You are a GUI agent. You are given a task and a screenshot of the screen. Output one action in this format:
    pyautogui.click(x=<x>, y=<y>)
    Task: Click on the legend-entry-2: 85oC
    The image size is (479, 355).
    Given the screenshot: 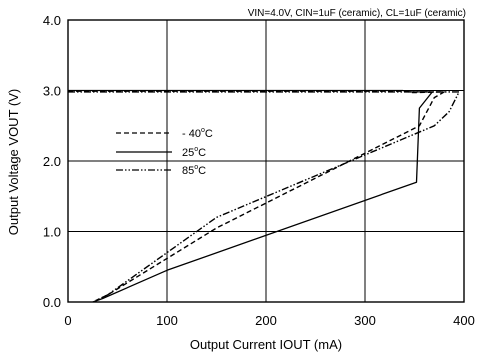 What is the action you would take?
    pyautogui.click(x=194, y=170)
    